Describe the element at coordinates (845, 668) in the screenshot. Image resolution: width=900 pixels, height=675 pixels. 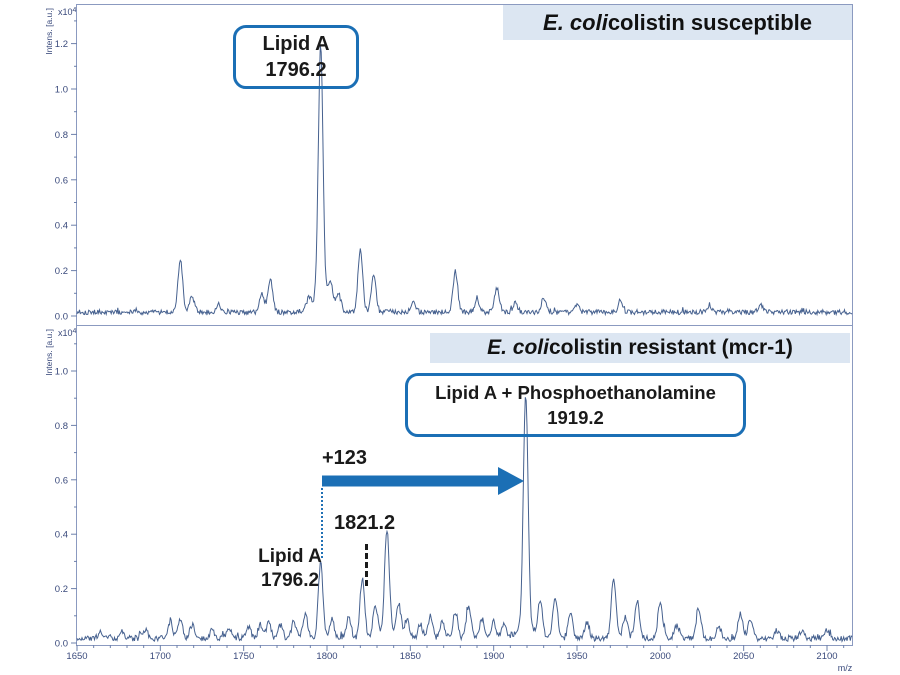
I see `x-axis-label: m/z` at that location.